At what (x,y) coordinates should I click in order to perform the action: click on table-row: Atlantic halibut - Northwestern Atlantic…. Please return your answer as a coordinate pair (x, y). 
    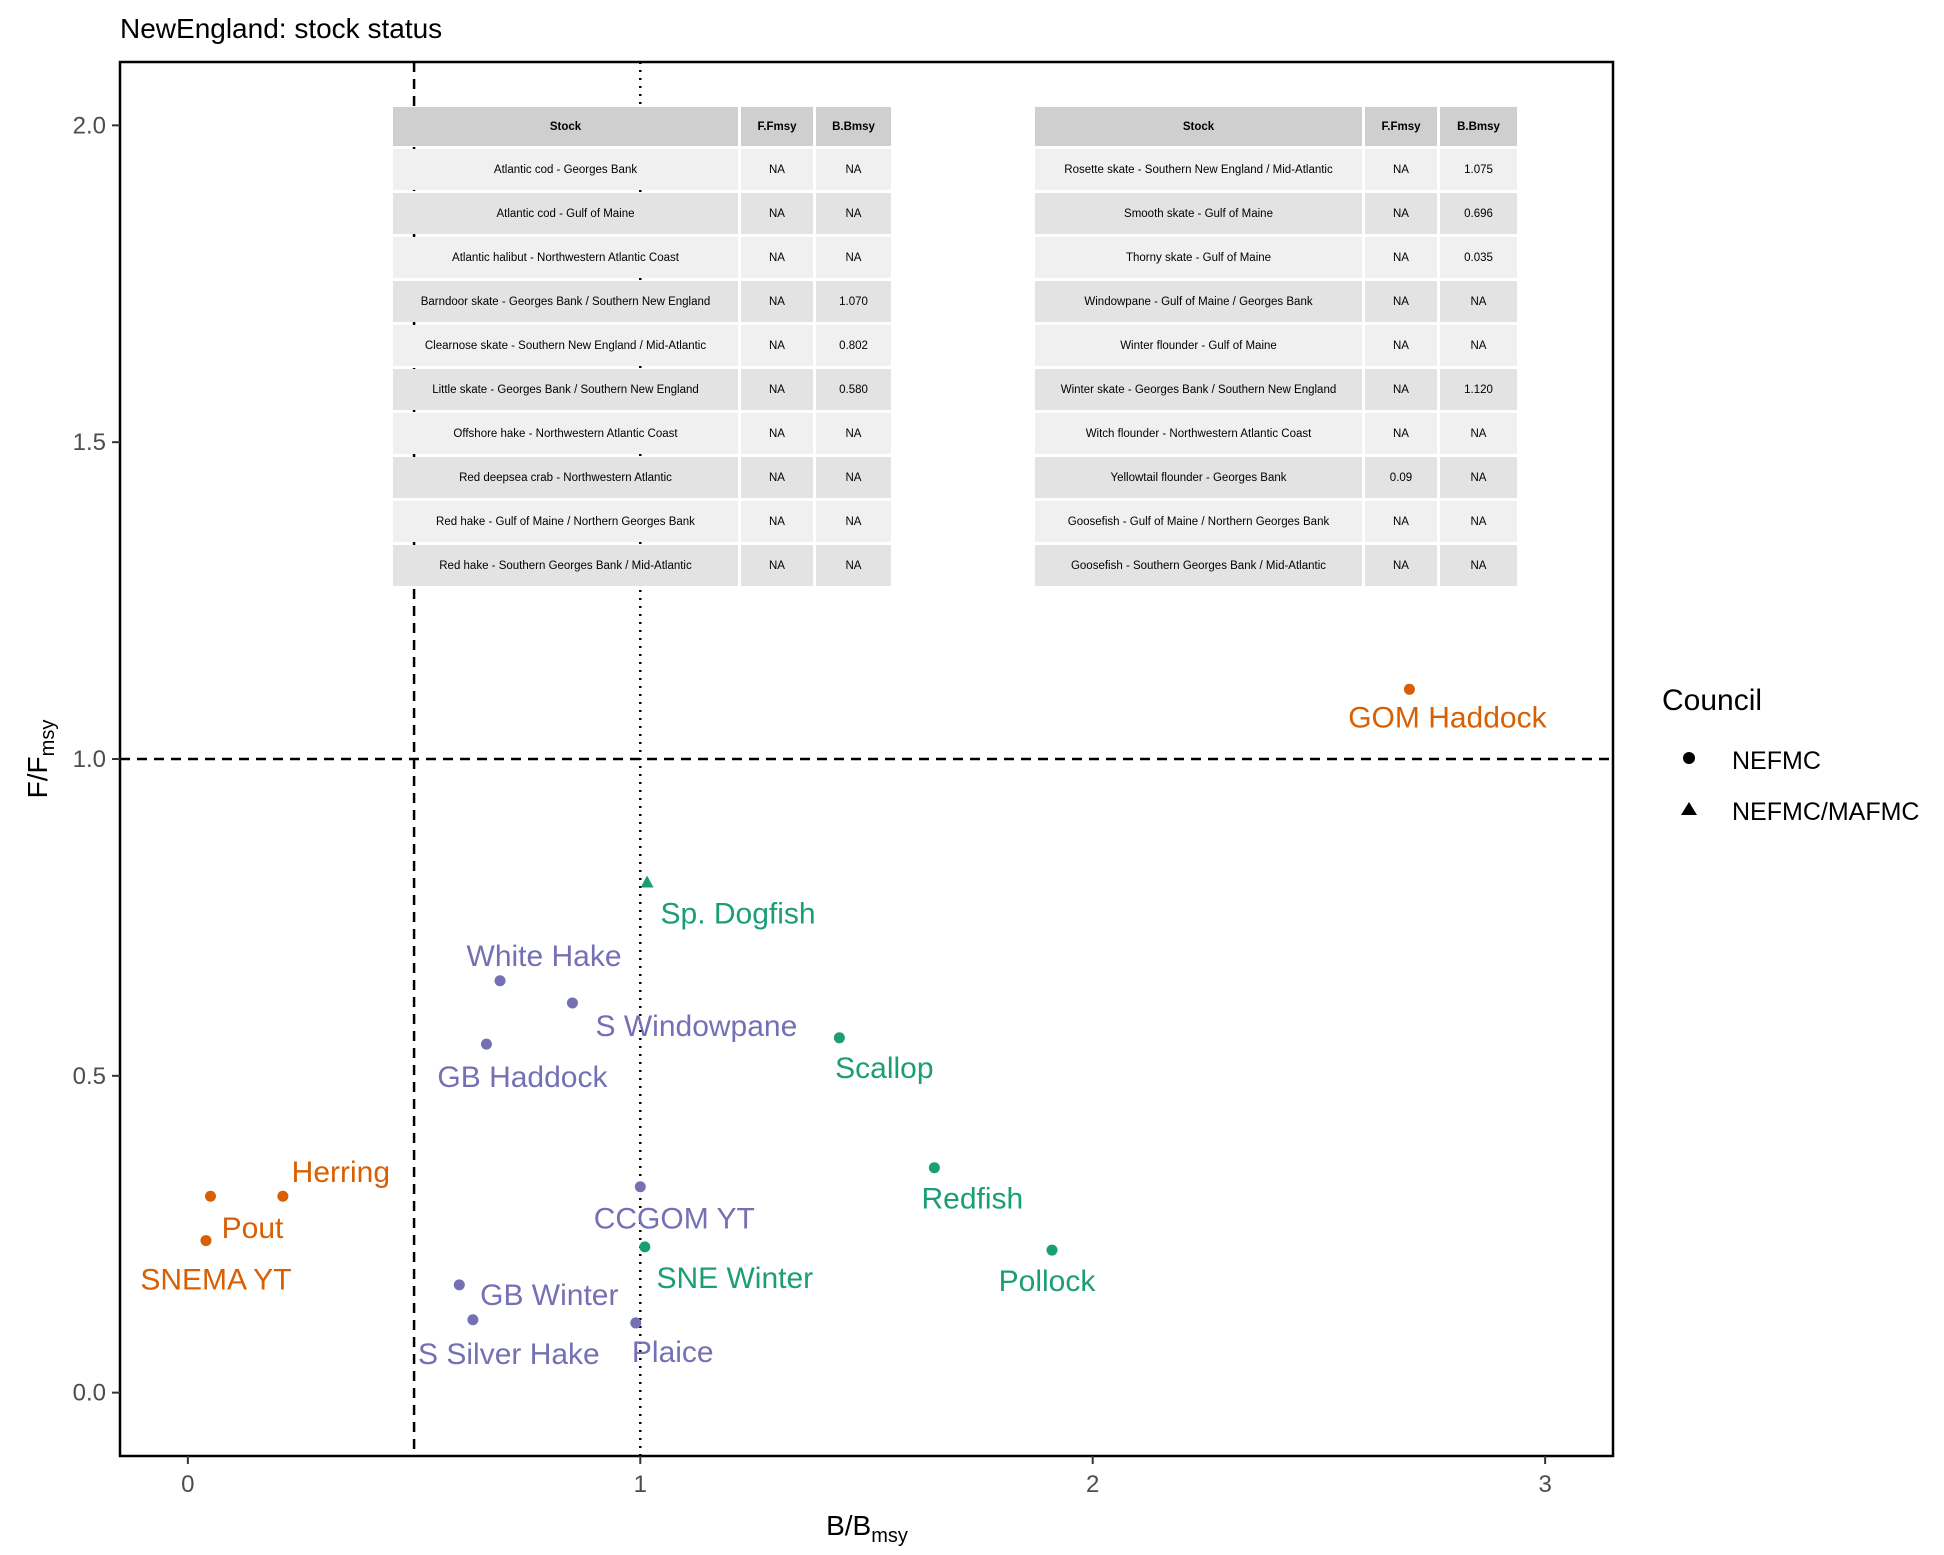
    Looking at the image, I should click on (642, 257).